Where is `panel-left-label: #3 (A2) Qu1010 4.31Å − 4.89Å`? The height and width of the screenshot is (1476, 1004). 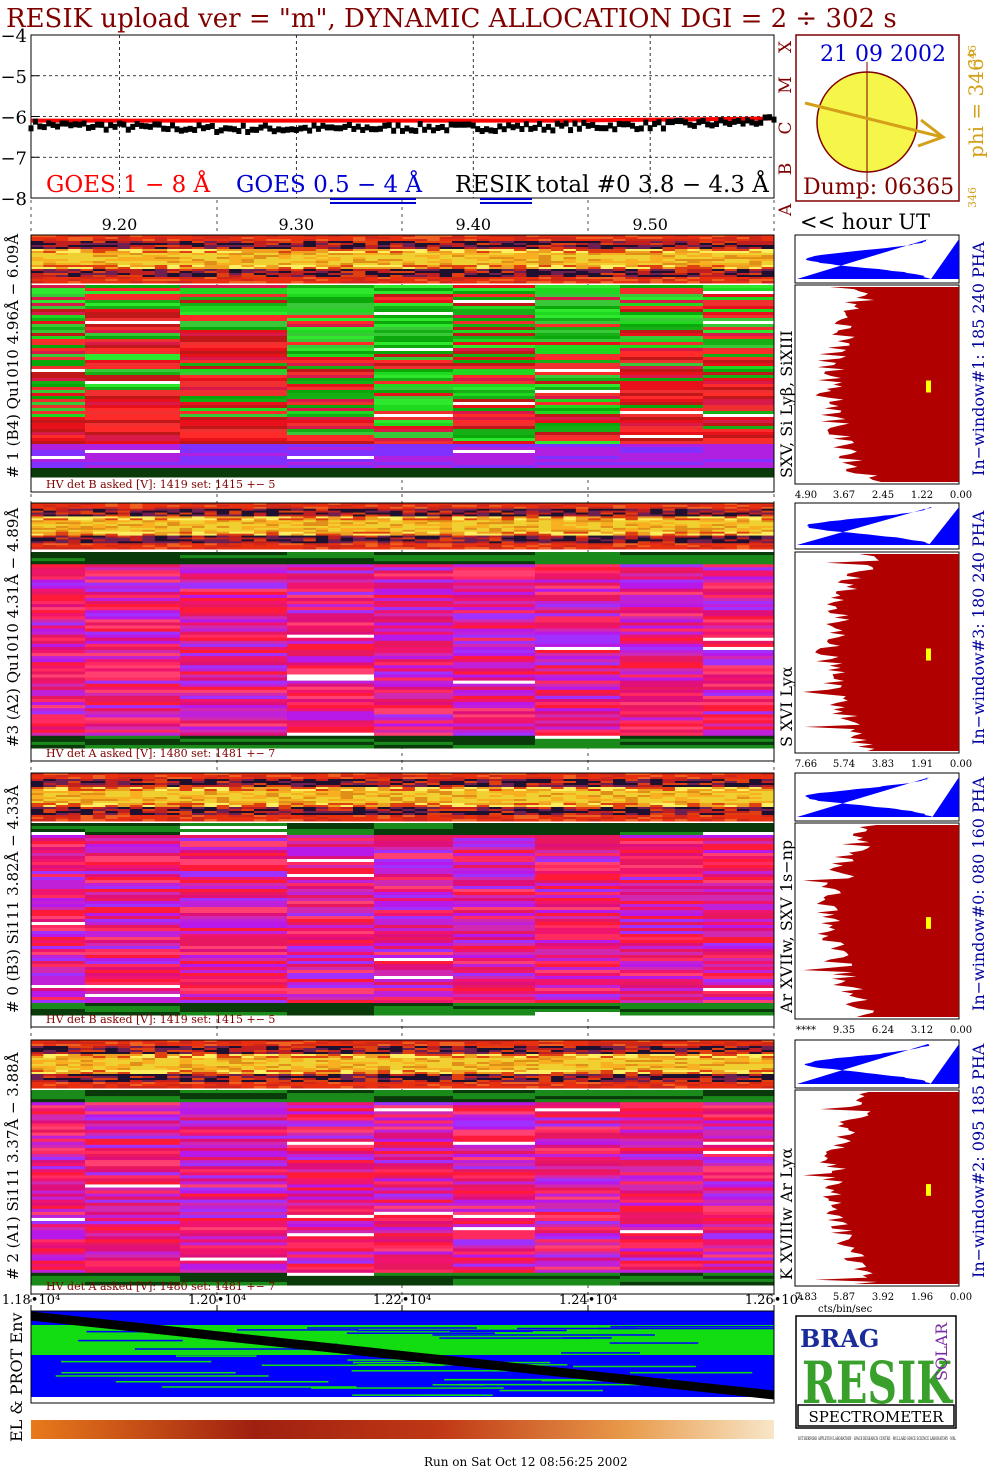 panel-left-label: #3 (A2) Qu1010 4.31Å − 4.89Å is located at coordinates (13, 627).